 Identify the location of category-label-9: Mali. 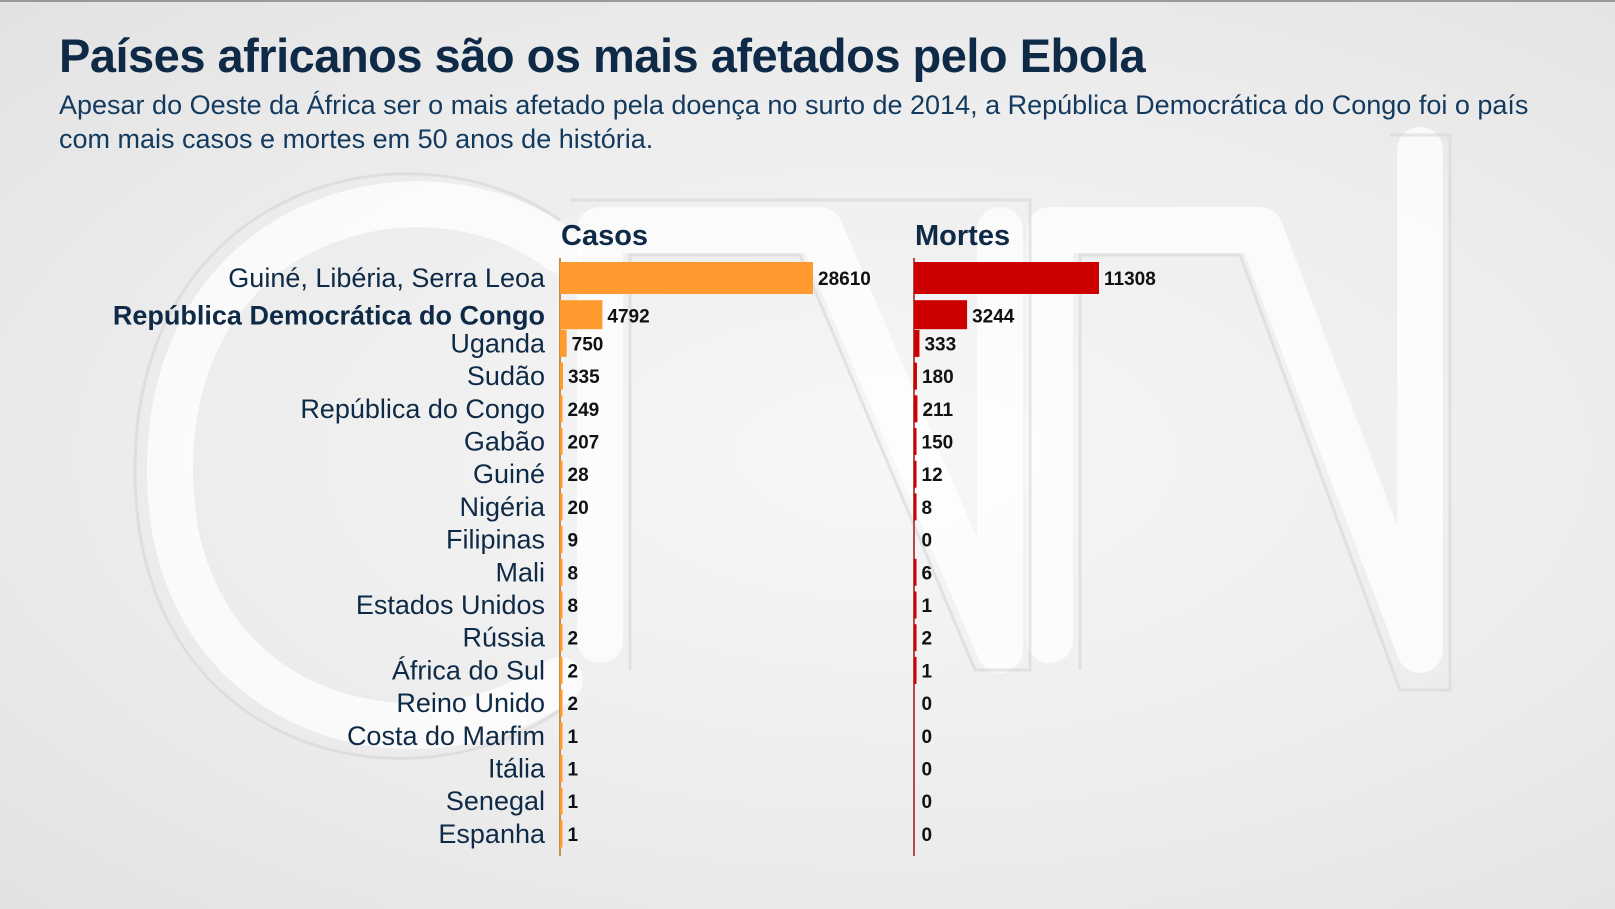
(520, 572).